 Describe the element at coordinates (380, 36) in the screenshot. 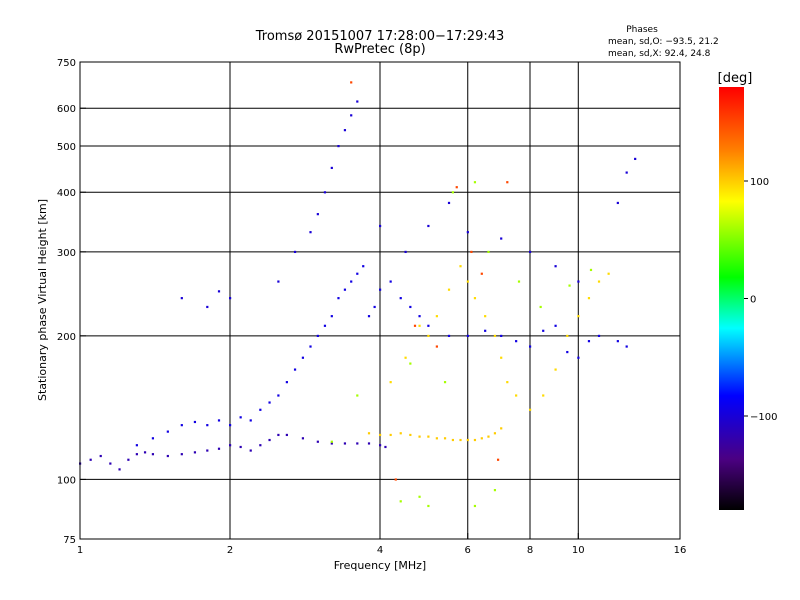

I see `title-line-1: Tromsø 20151007 17:28:00−17:29:43` at that location.